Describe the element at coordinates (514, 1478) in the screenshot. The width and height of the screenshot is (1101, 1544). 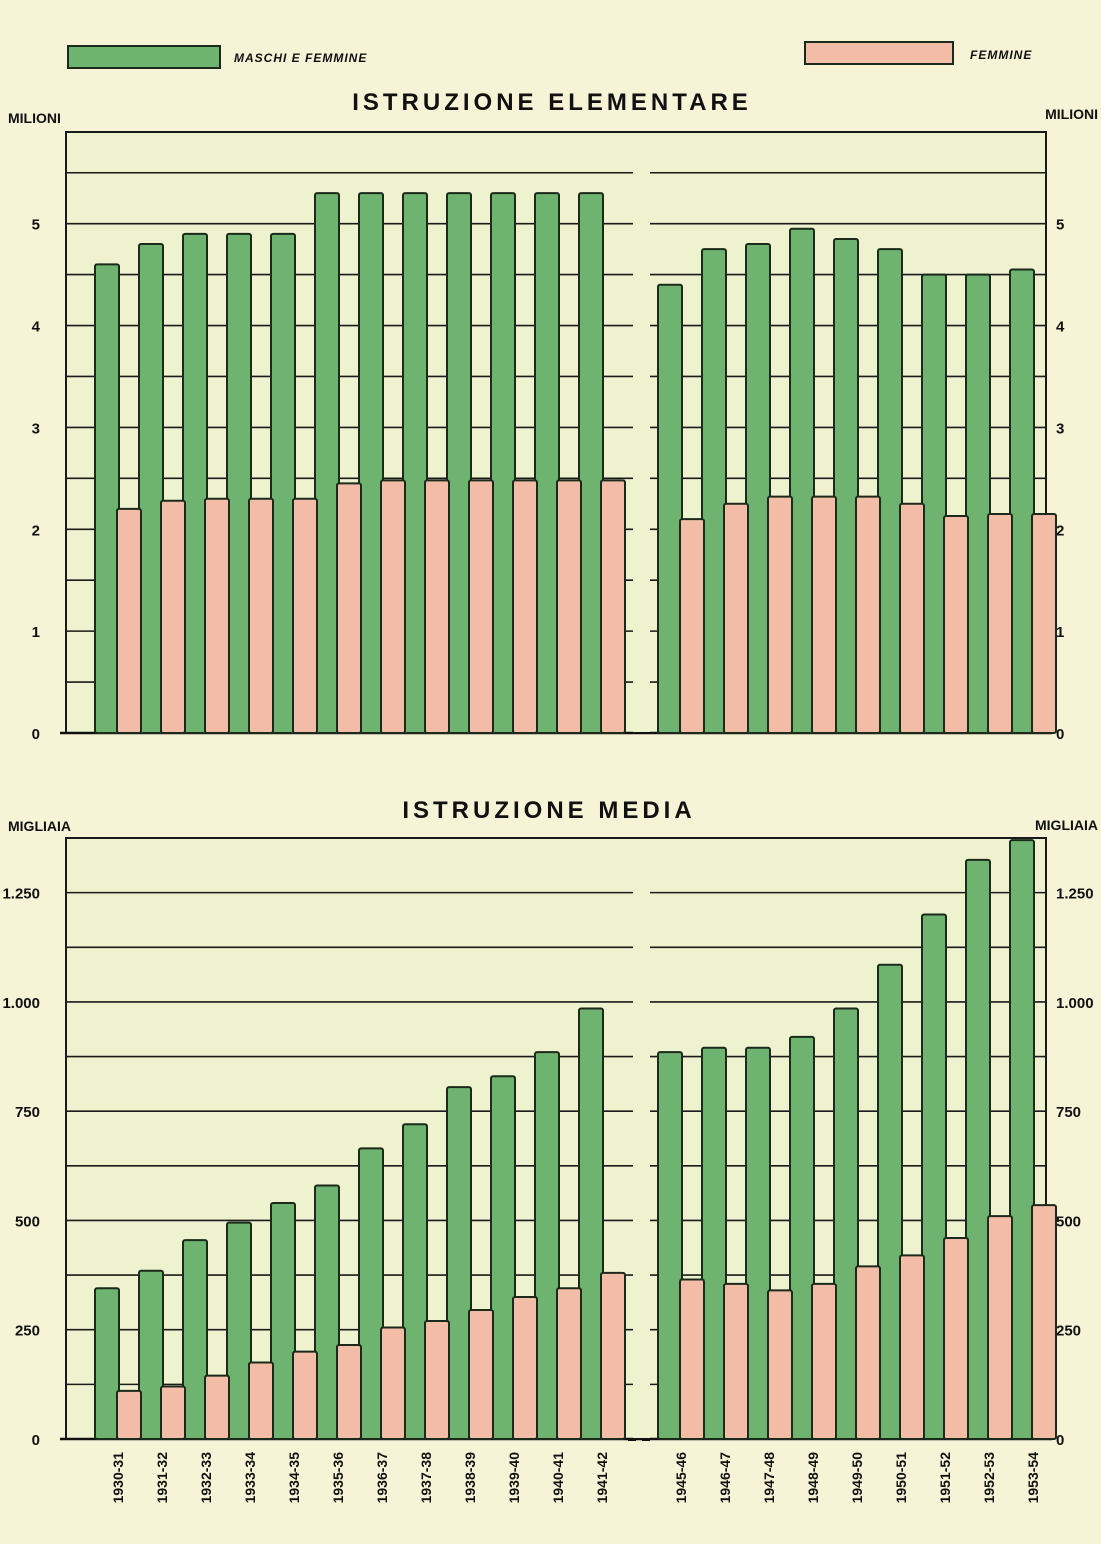
I see `category-label: 1939-40` at that location.